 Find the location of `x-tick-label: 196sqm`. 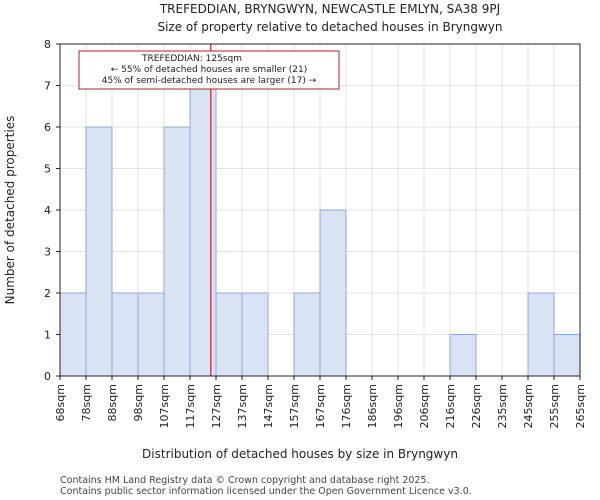

x-tick-label: 196sqm is located at coordinates (398, 406).